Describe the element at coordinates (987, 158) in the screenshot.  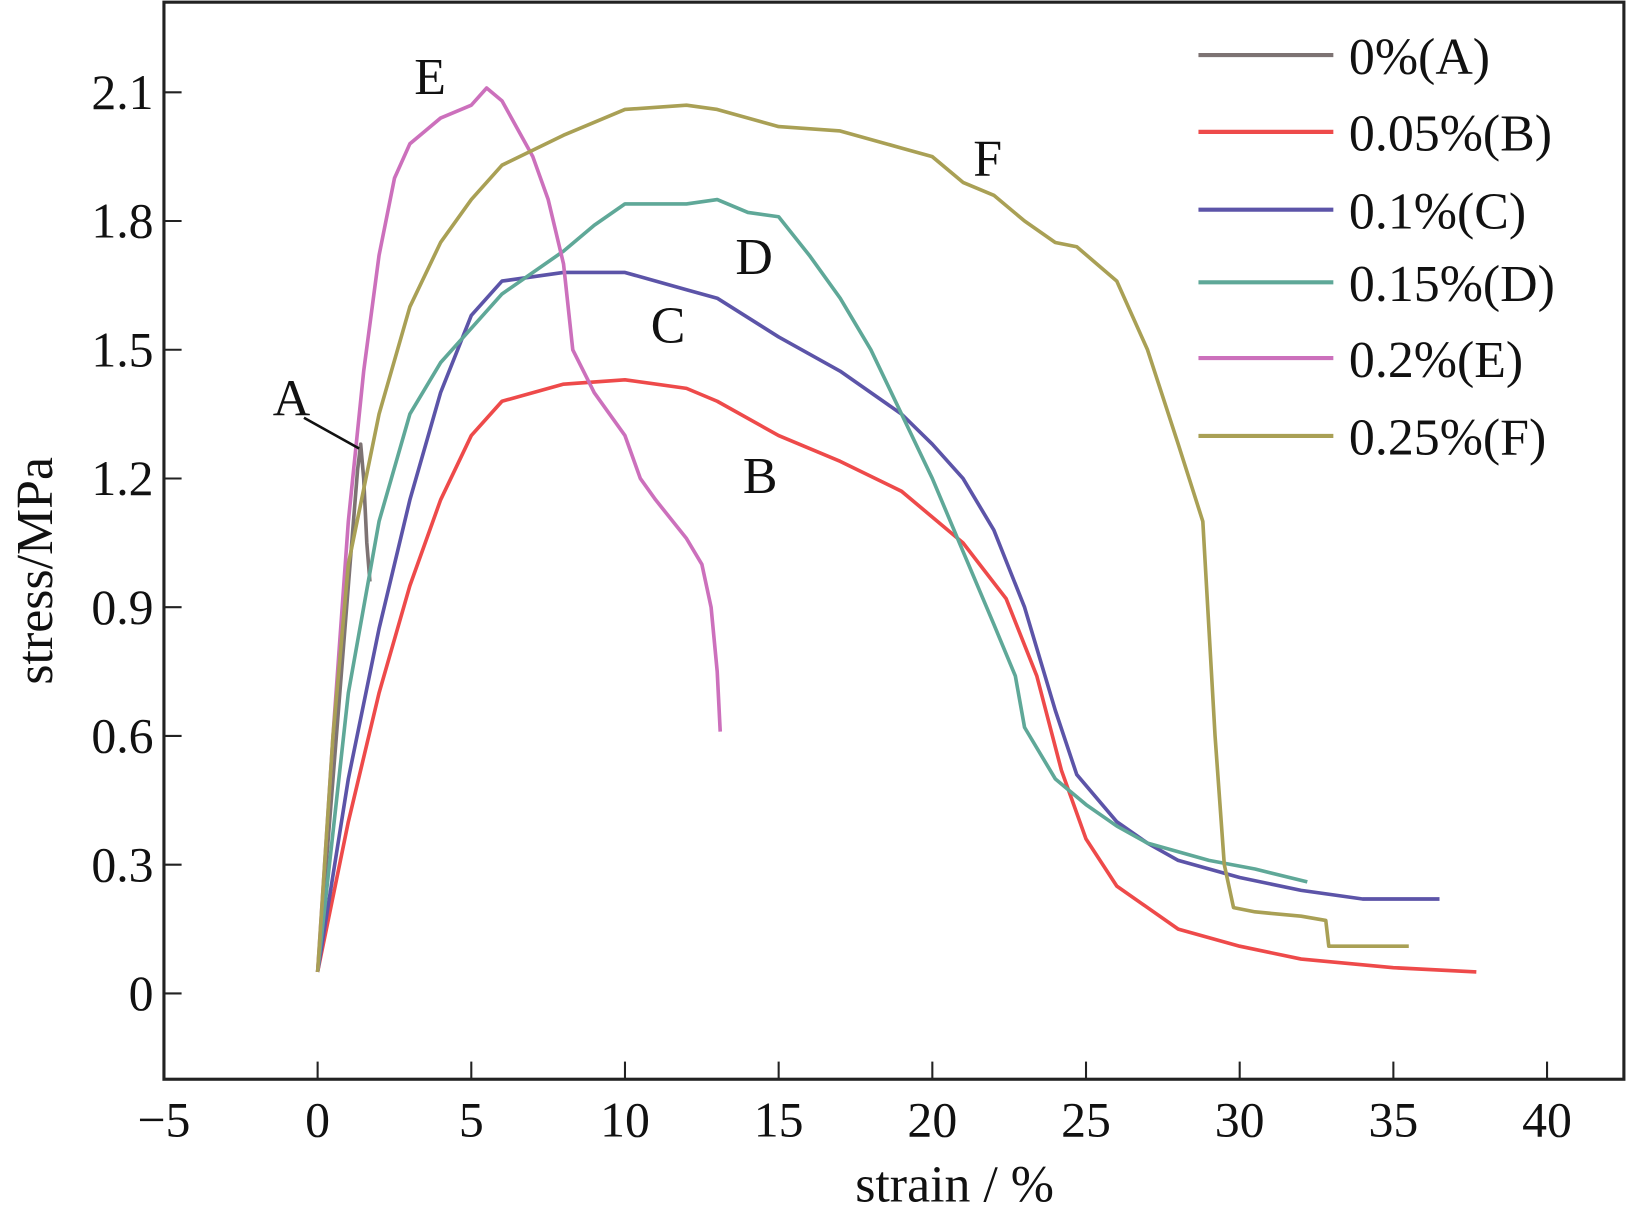
I see `annotation-label: F` at that location.